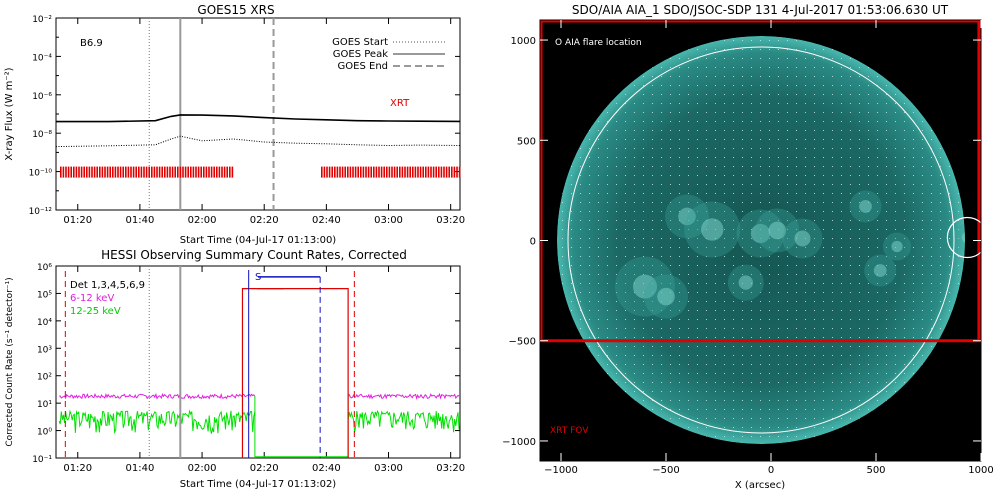  What do you see at coordinates (92, 298) in the screenshot?
I see `hessi-legend-6-12kev: 6-12 keV` at bounding box center [92, 298].